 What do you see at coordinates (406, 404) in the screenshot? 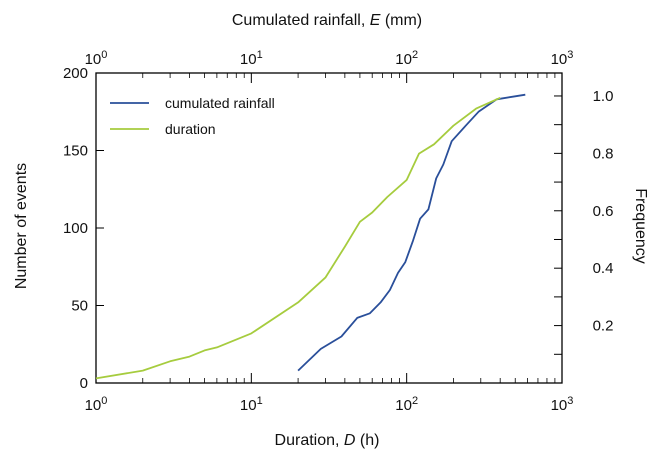
I see `x-bottom-tick-label: 10²` at bounding box center [406, 404].